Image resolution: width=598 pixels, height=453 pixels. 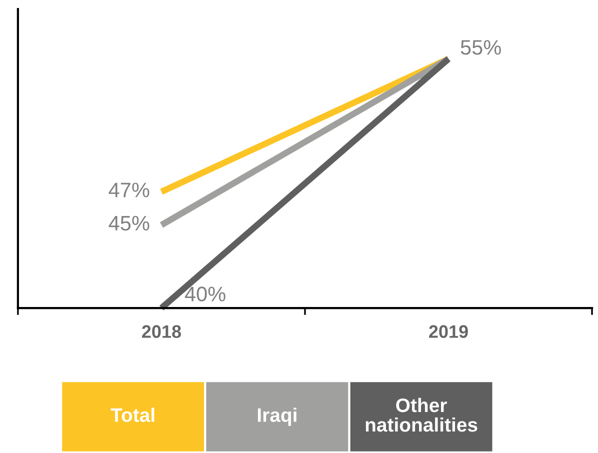 What do you see at coordinates (480, 47) in the screenshot?
I see `data-label: 55%` at bounding box center [480, 47].